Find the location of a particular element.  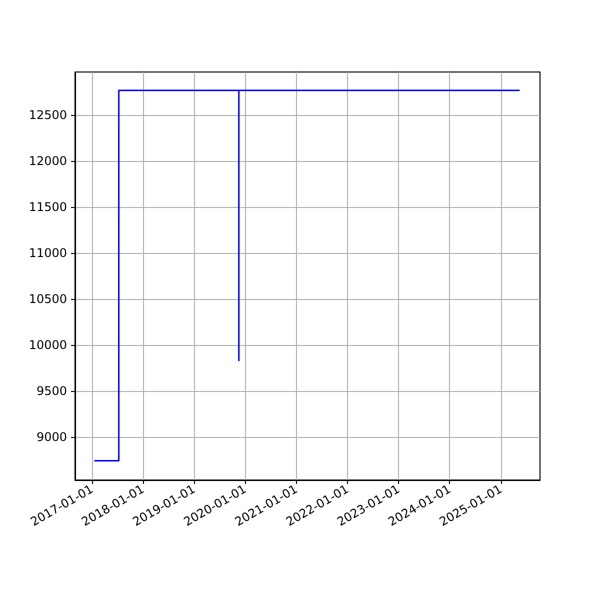

y-tick-label: 12500 is located at coordinates (47, 115).